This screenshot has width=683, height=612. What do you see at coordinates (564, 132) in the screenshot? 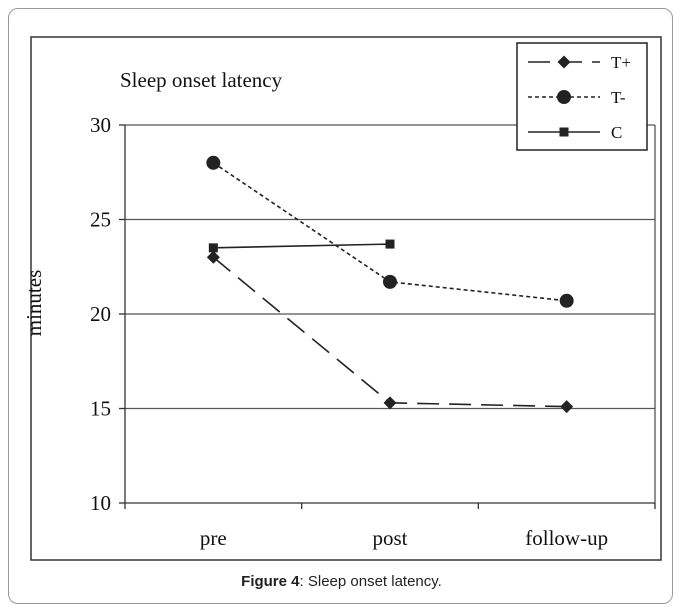
I see `legend-marker-c` at bounding box center [564, 132].